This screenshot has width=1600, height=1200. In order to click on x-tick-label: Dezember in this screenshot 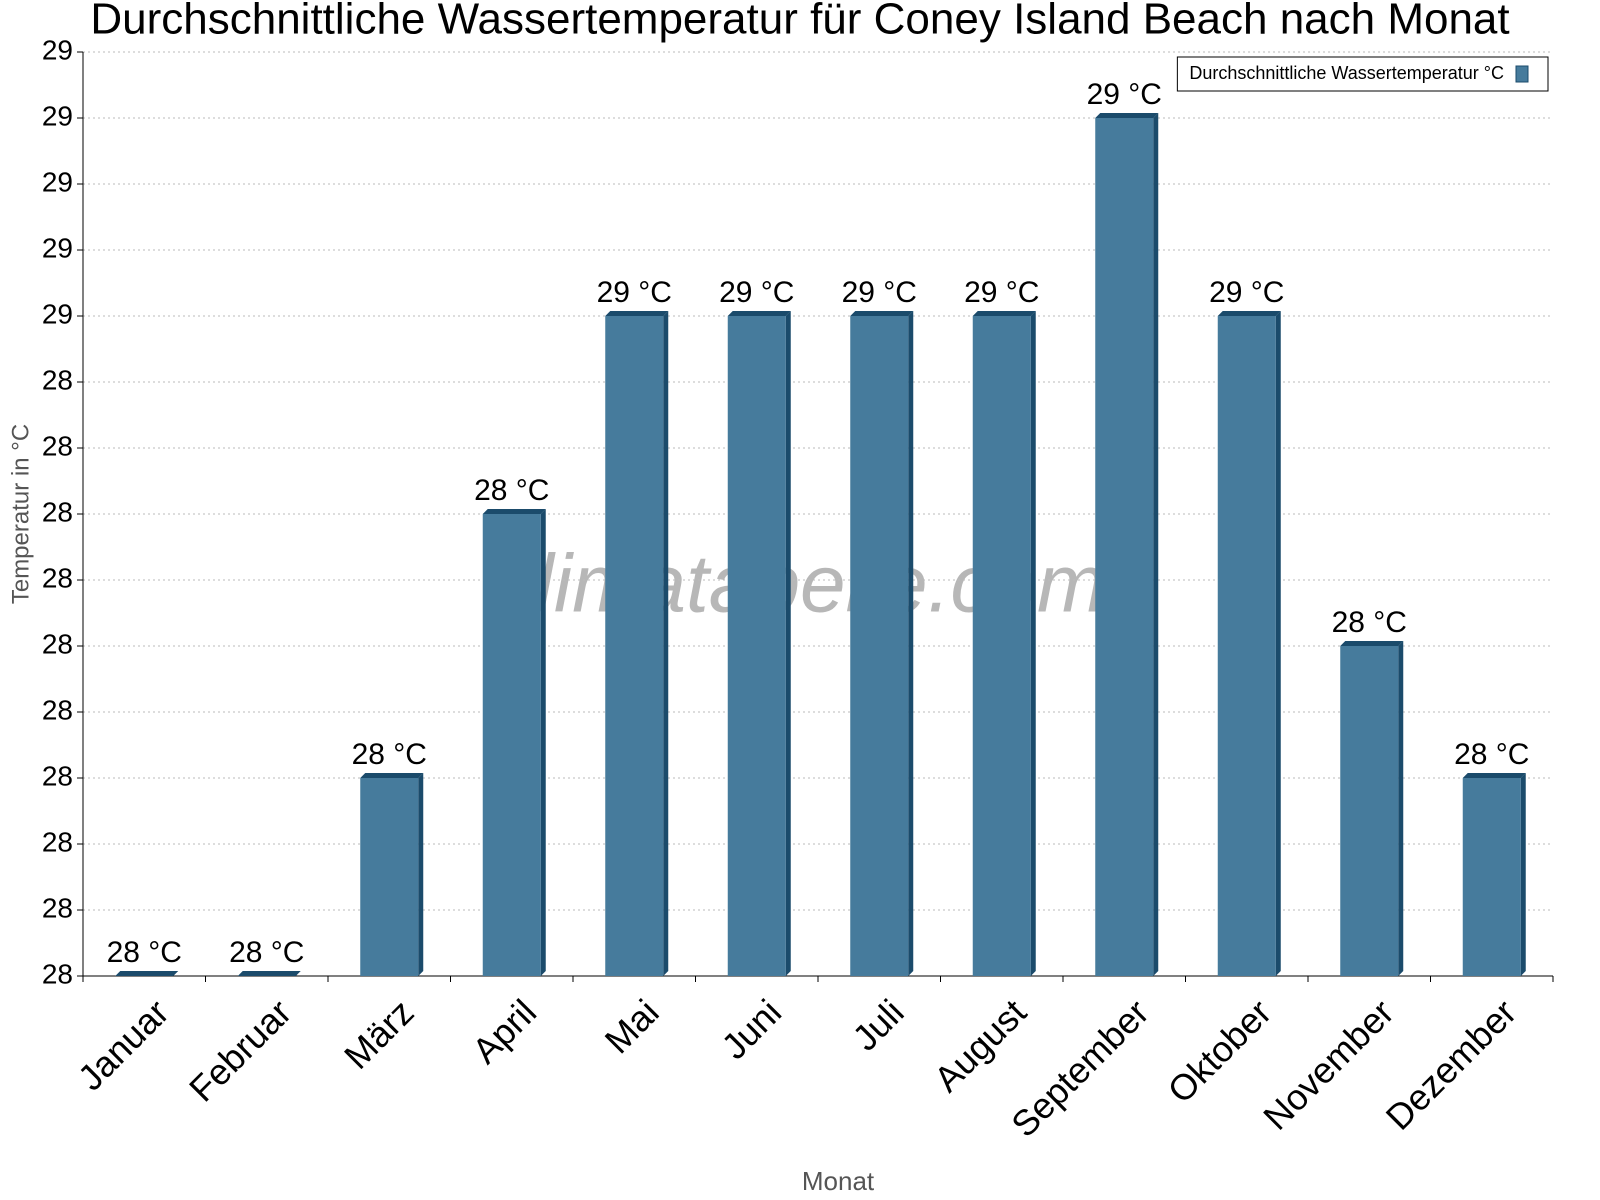, I will do `click(1451, 1064)`.